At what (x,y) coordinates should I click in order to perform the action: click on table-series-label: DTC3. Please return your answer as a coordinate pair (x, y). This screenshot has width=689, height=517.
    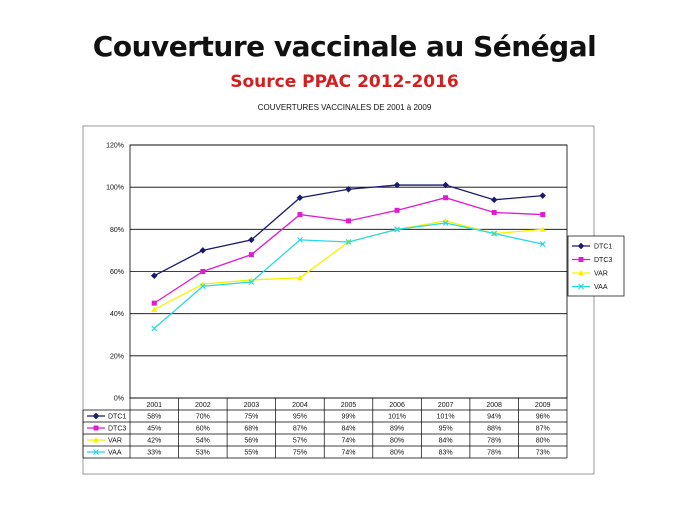
    Looking at the image, I should click on (117, 429).